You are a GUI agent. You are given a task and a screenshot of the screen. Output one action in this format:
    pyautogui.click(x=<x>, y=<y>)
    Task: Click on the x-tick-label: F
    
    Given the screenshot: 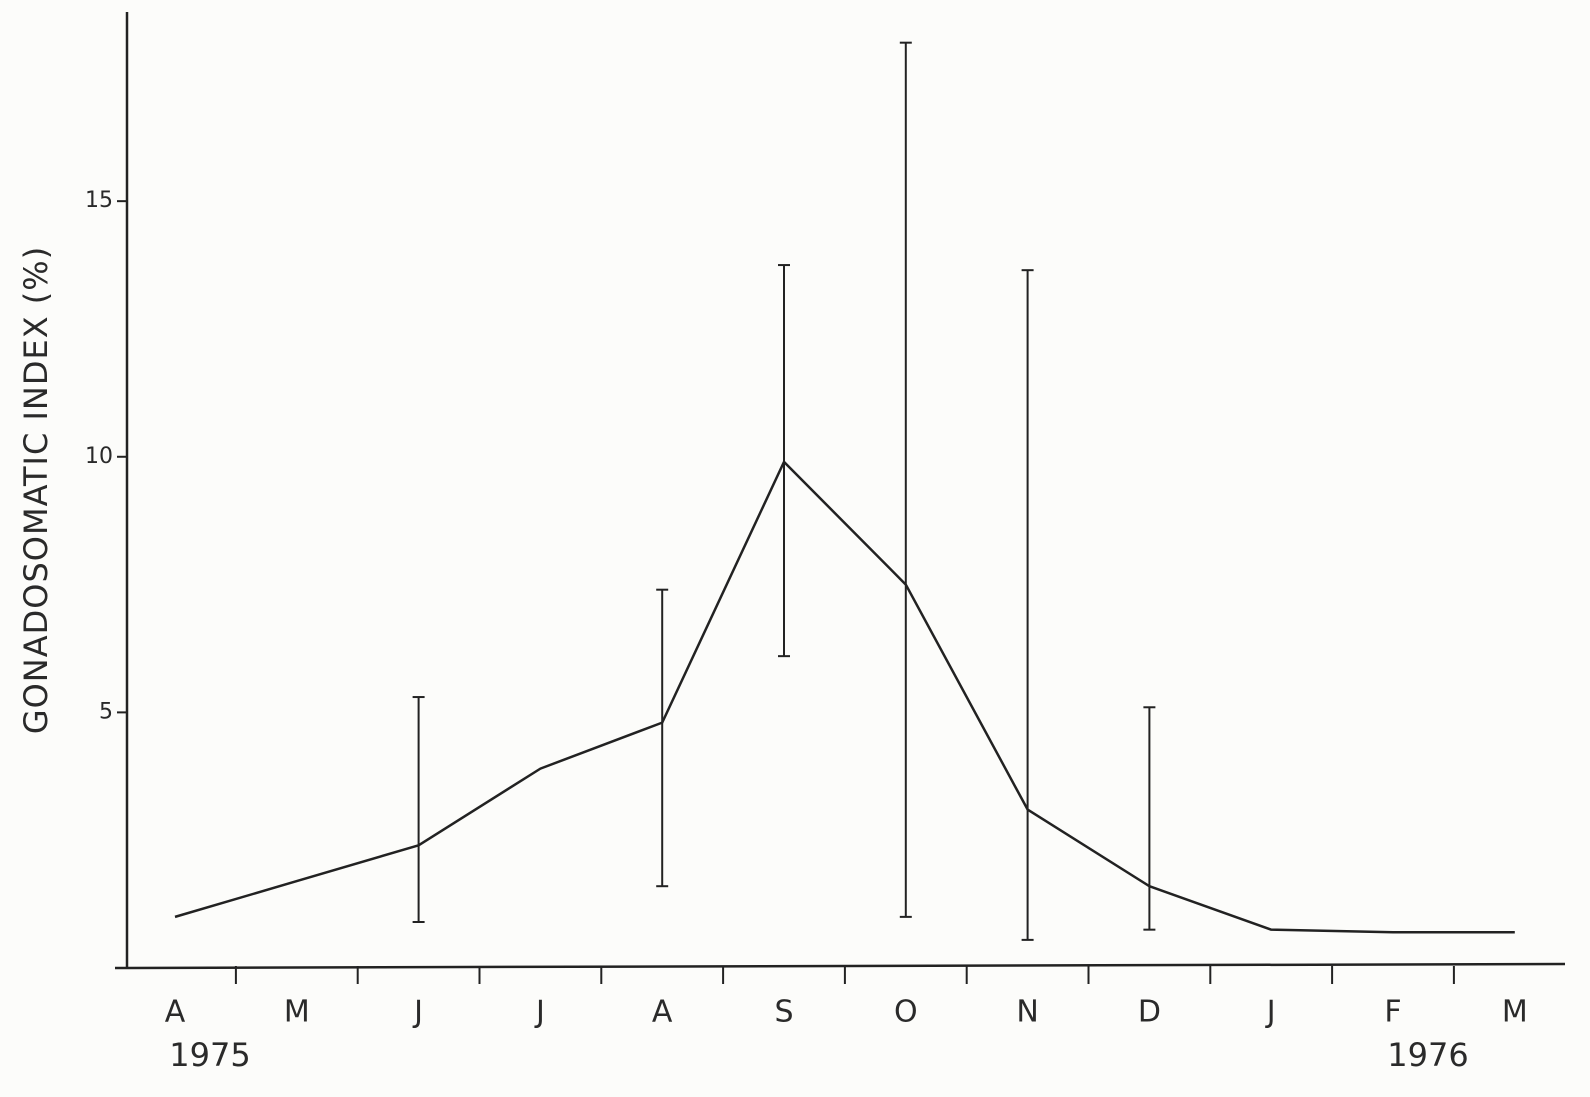 What is the action you would take?
    pyautogui.click(x=1392, y=1012)
    